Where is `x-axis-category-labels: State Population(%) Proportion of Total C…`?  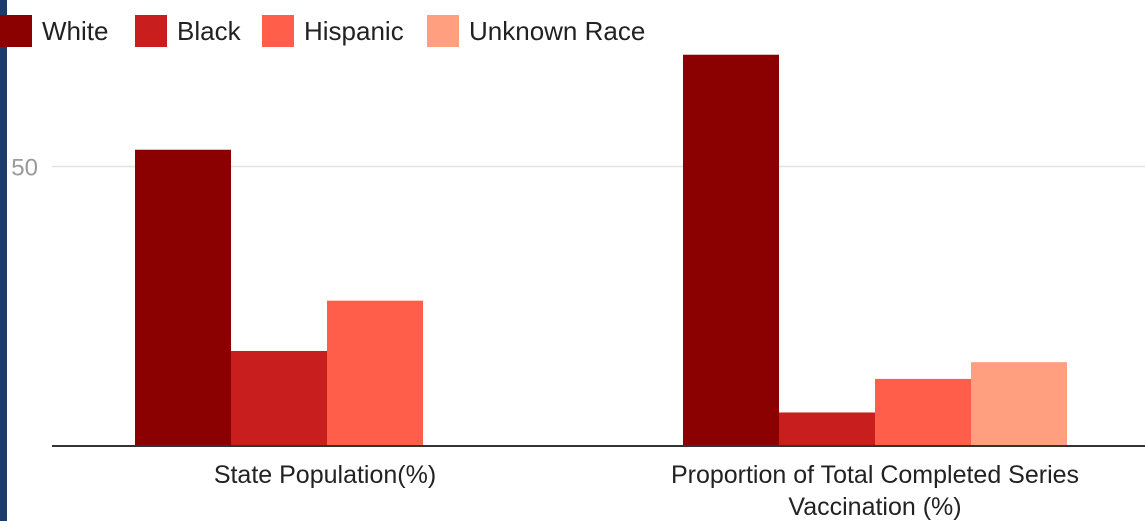
x-axis-category-labels: State Population(%) Proportion of Total C… is located at coordinates (646, 491).